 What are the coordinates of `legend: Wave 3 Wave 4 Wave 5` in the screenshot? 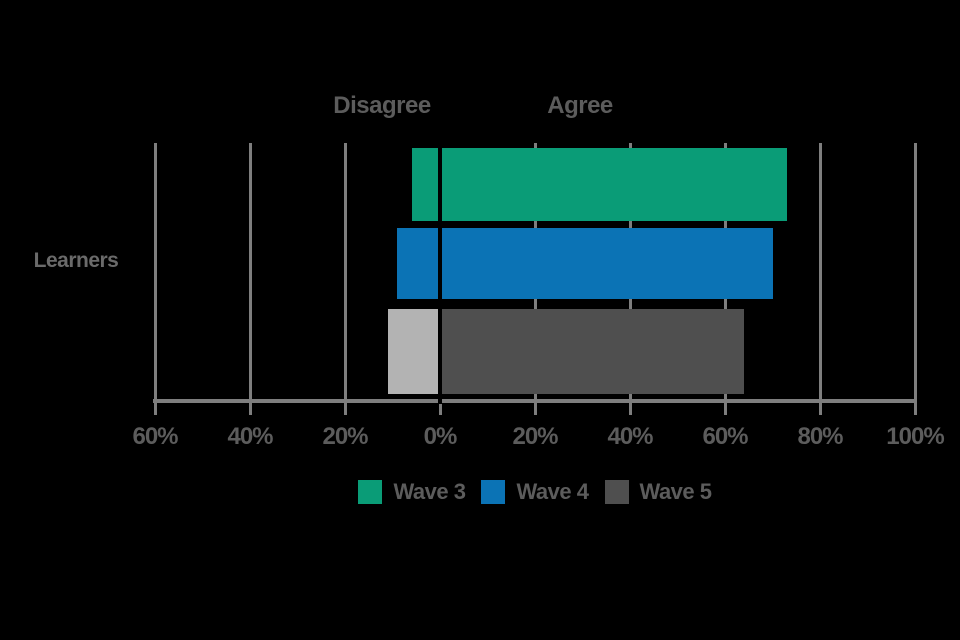 It's located at (535, 492).